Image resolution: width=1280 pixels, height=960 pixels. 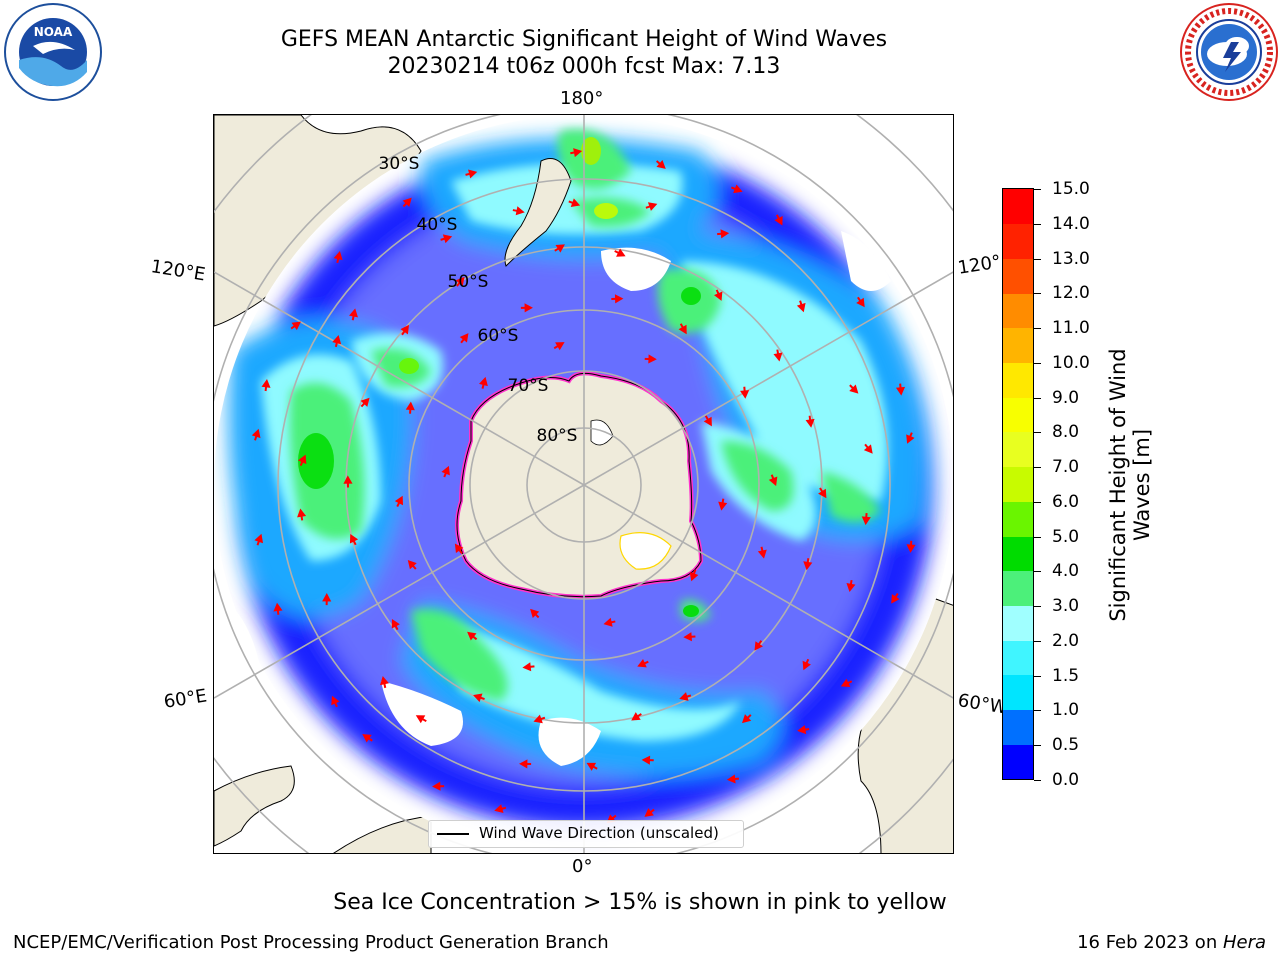 I want to click on colorbar-tick-label: 11.0, so click(x=1071, y=328).